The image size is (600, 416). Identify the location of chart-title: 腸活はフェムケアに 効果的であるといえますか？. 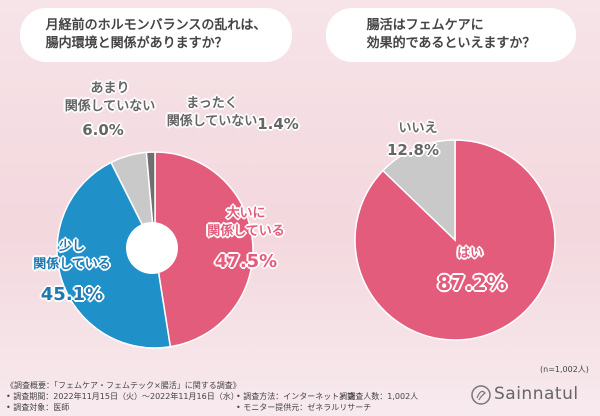
(451, 34).